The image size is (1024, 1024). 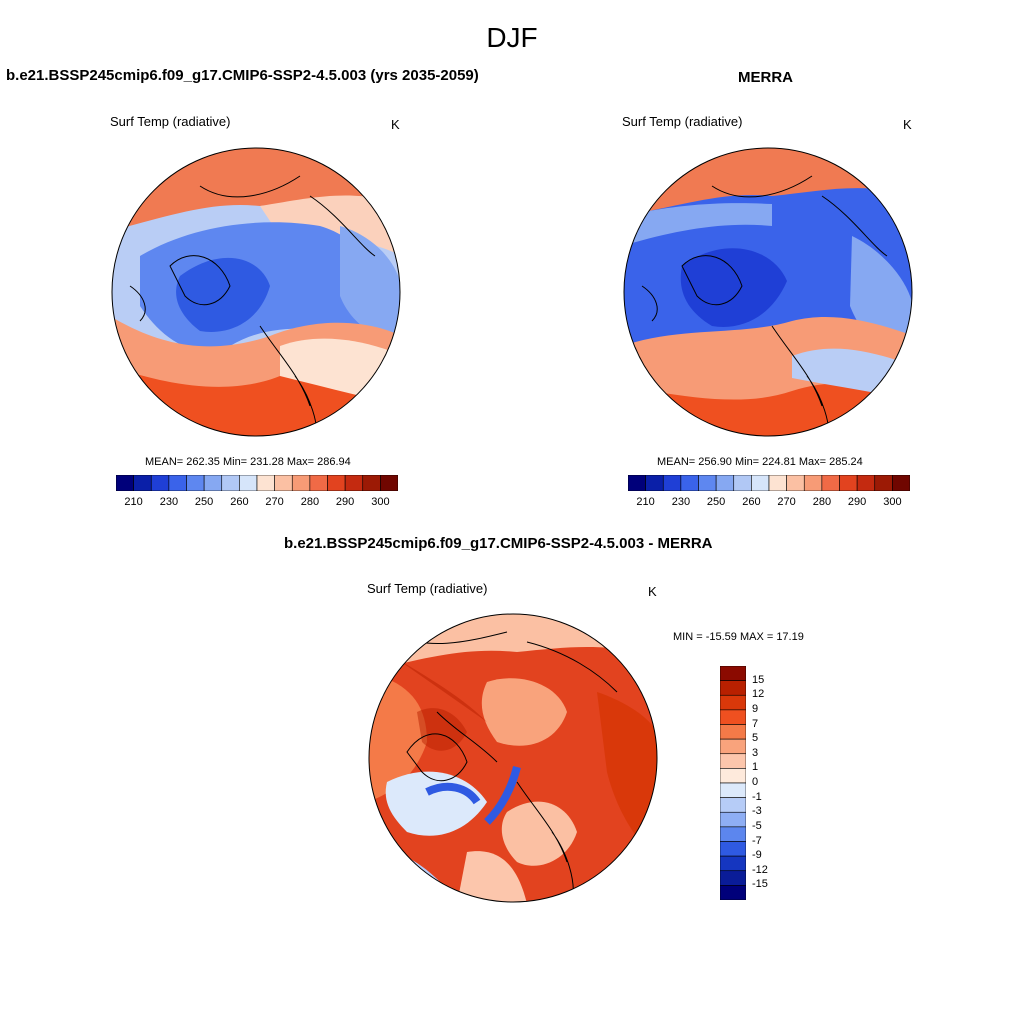 I want to click on diff-colorbar-labels: 15 12 9 7 5 3 1 0 -1 -3 -5 -7 -9 -12 -15, so click(x=772, y=783).